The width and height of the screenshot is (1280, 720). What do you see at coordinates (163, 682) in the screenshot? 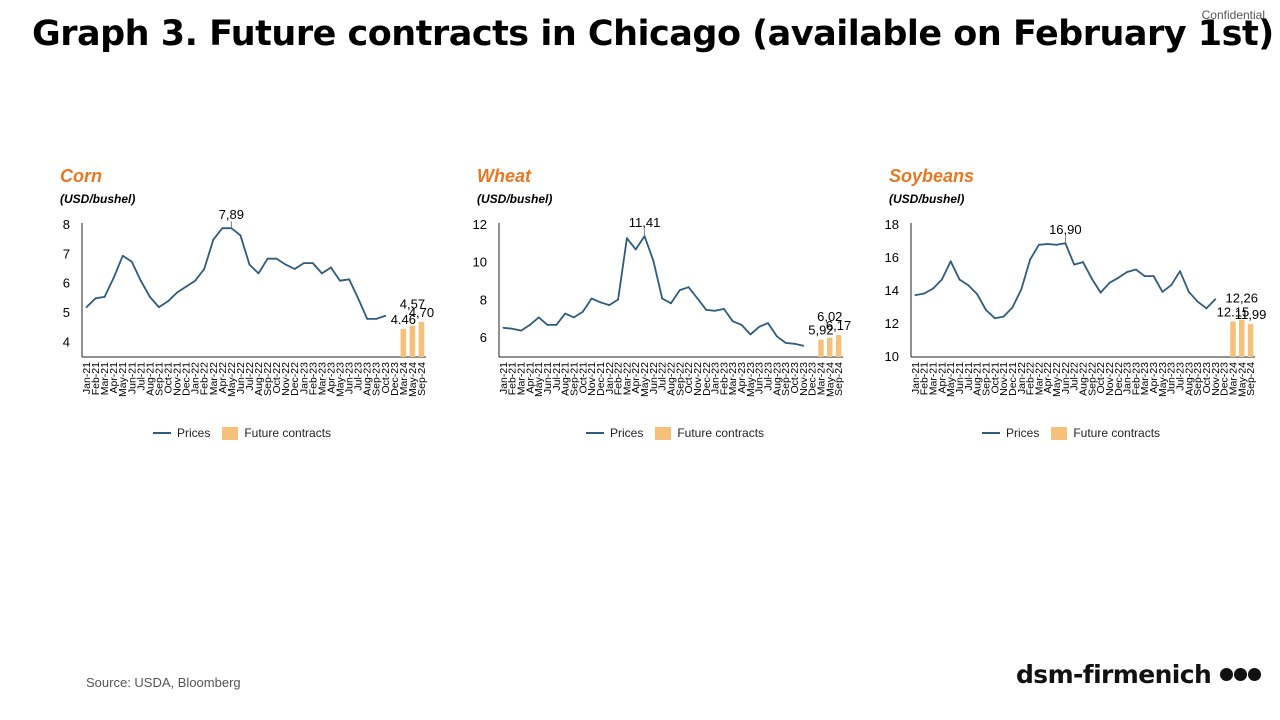
I see `source-note: Source: USDA, Bloomberg` at bounding box center [163, 682].